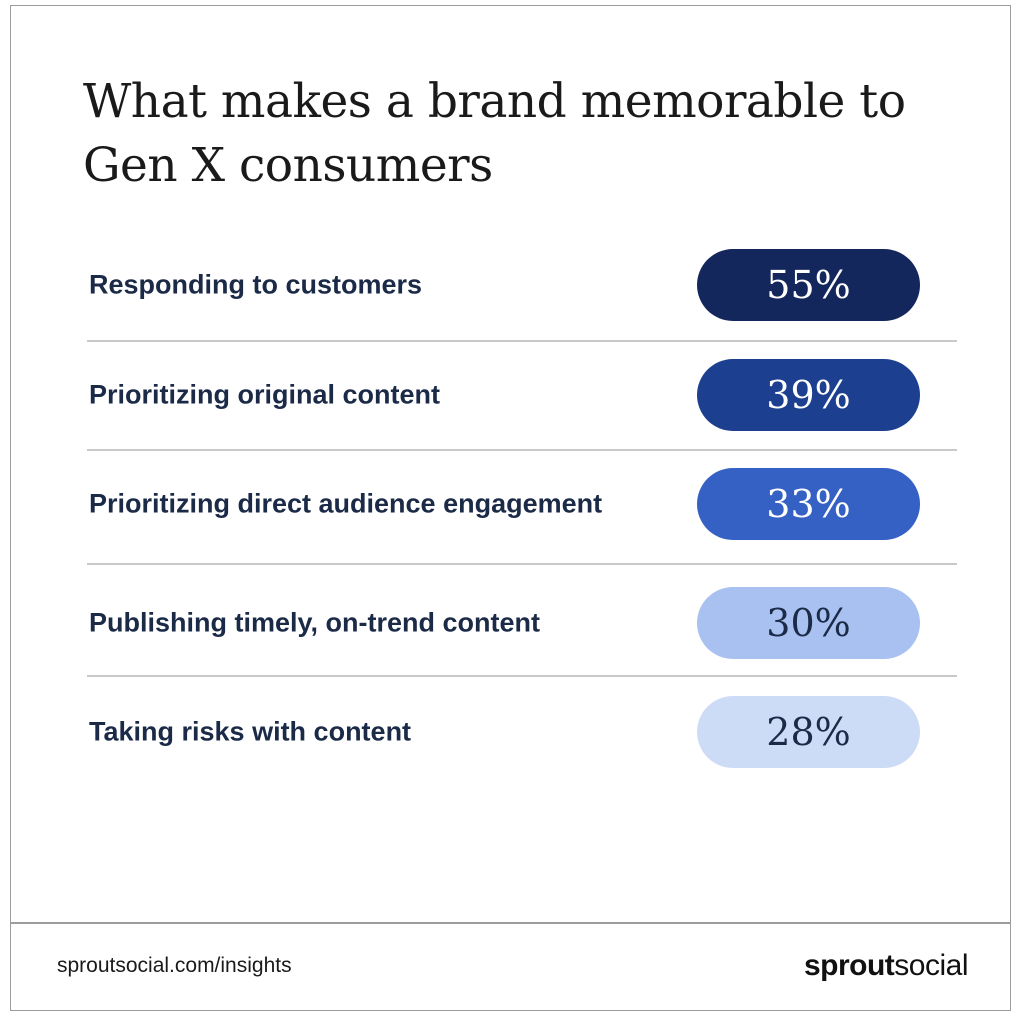 The width and height of the screenshot is (1024, 1018). Describe the element at coordinates (264, 394) in the screenshot. I see `row-label: Prioritizing original content` at that location.